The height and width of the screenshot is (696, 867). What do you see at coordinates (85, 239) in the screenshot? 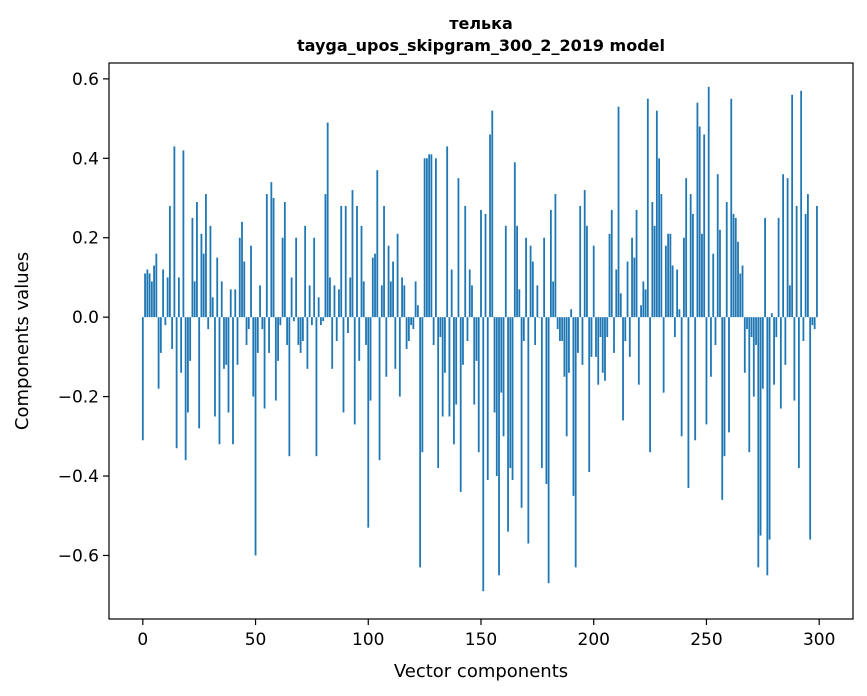
I see `y-tick-label: 0.2` at bounding box center [85, 239].